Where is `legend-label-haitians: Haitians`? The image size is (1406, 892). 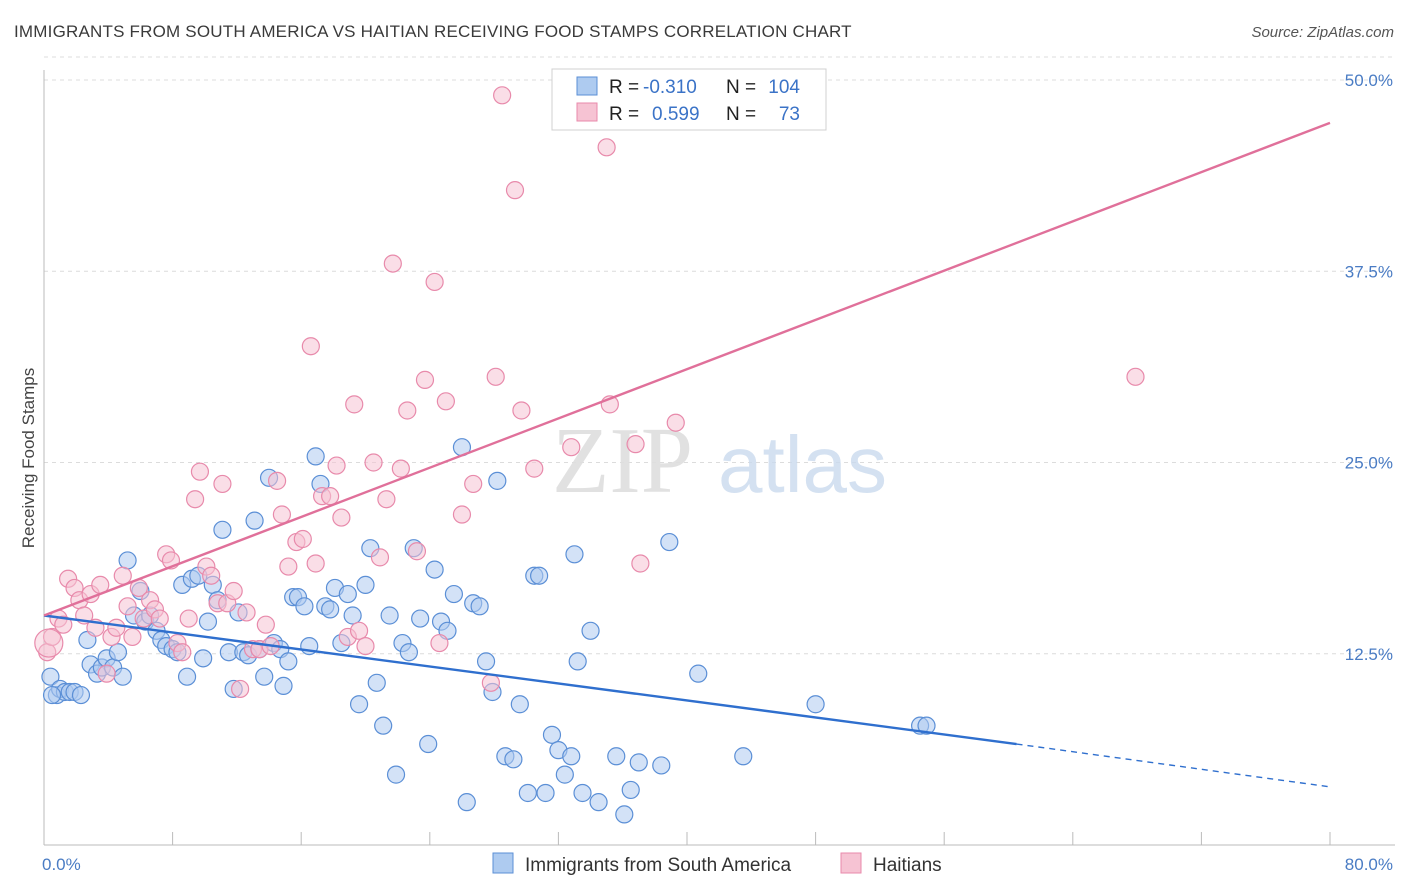
legend-label-haitians: Haitians is located at coordinates (907, 865).